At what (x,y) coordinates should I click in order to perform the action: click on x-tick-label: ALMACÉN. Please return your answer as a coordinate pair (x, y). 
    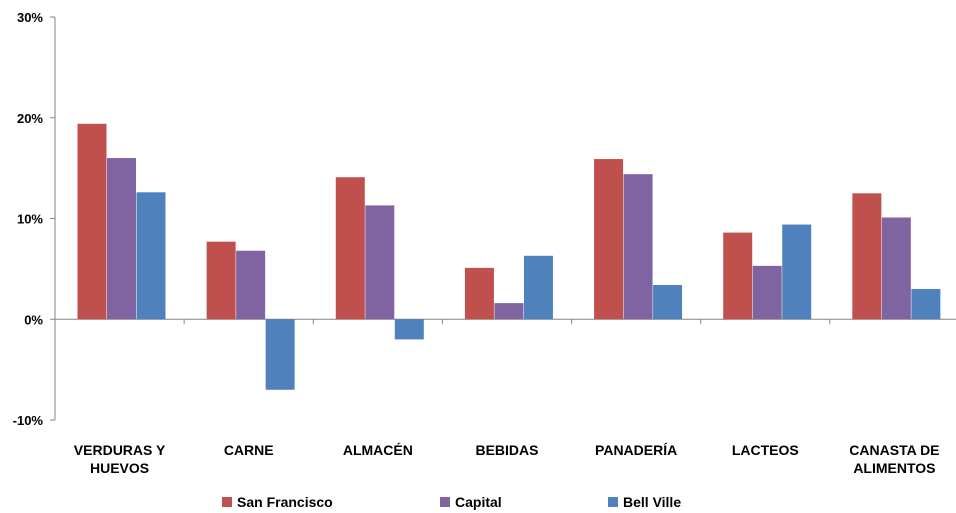
    Looking at the image, I should click on (378, 450).